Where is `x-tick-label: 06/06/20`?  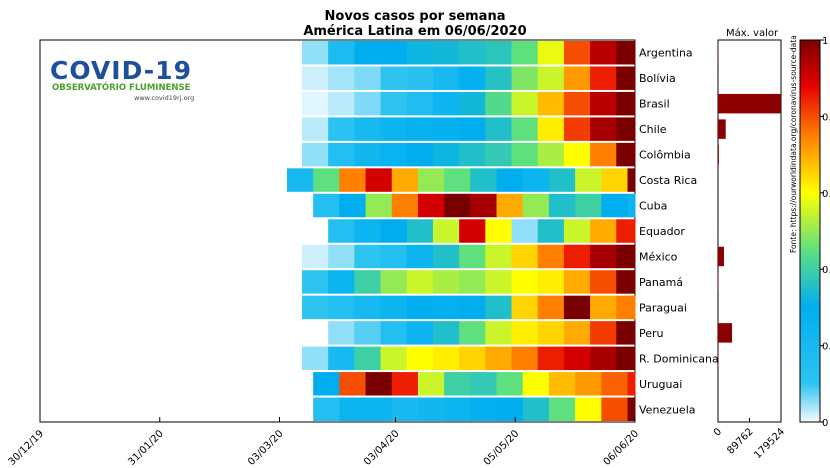
x-tick-label: 06/06/20 is located at coordinates (622, 448).